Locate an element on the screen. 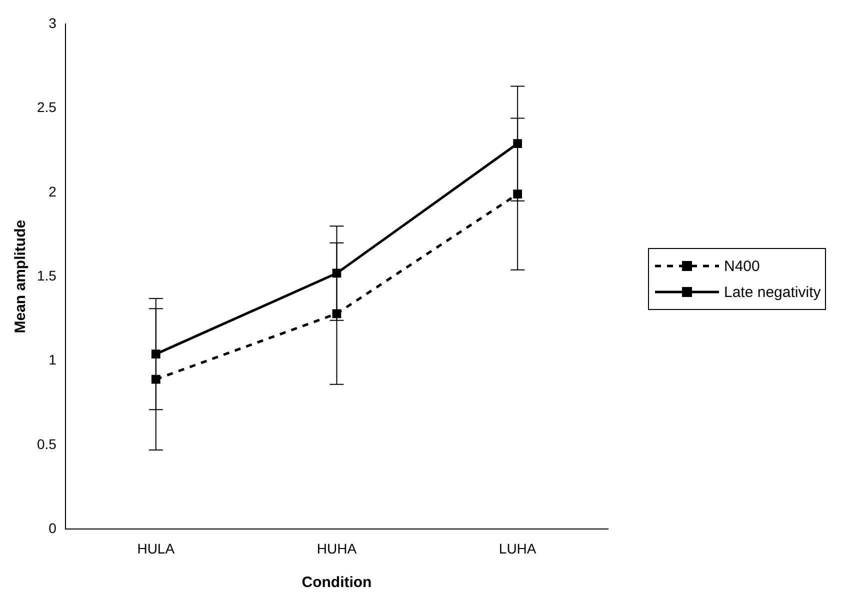  y-tick-label: 1 is located at coordinates (52, 360).